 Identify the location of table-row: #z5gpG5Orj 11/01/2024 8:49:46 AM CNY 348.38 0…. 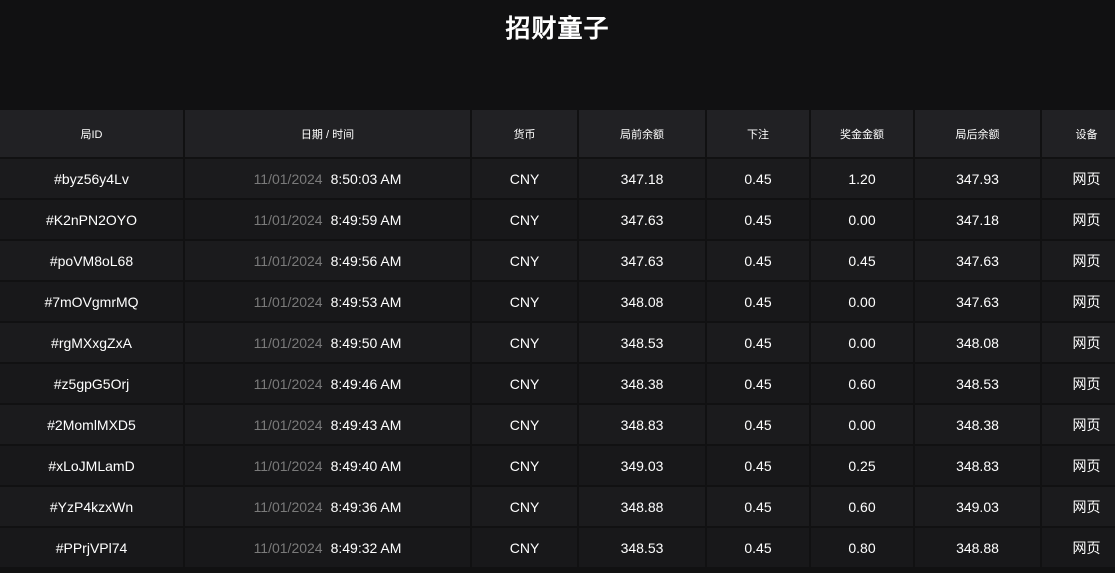
(557, 383).